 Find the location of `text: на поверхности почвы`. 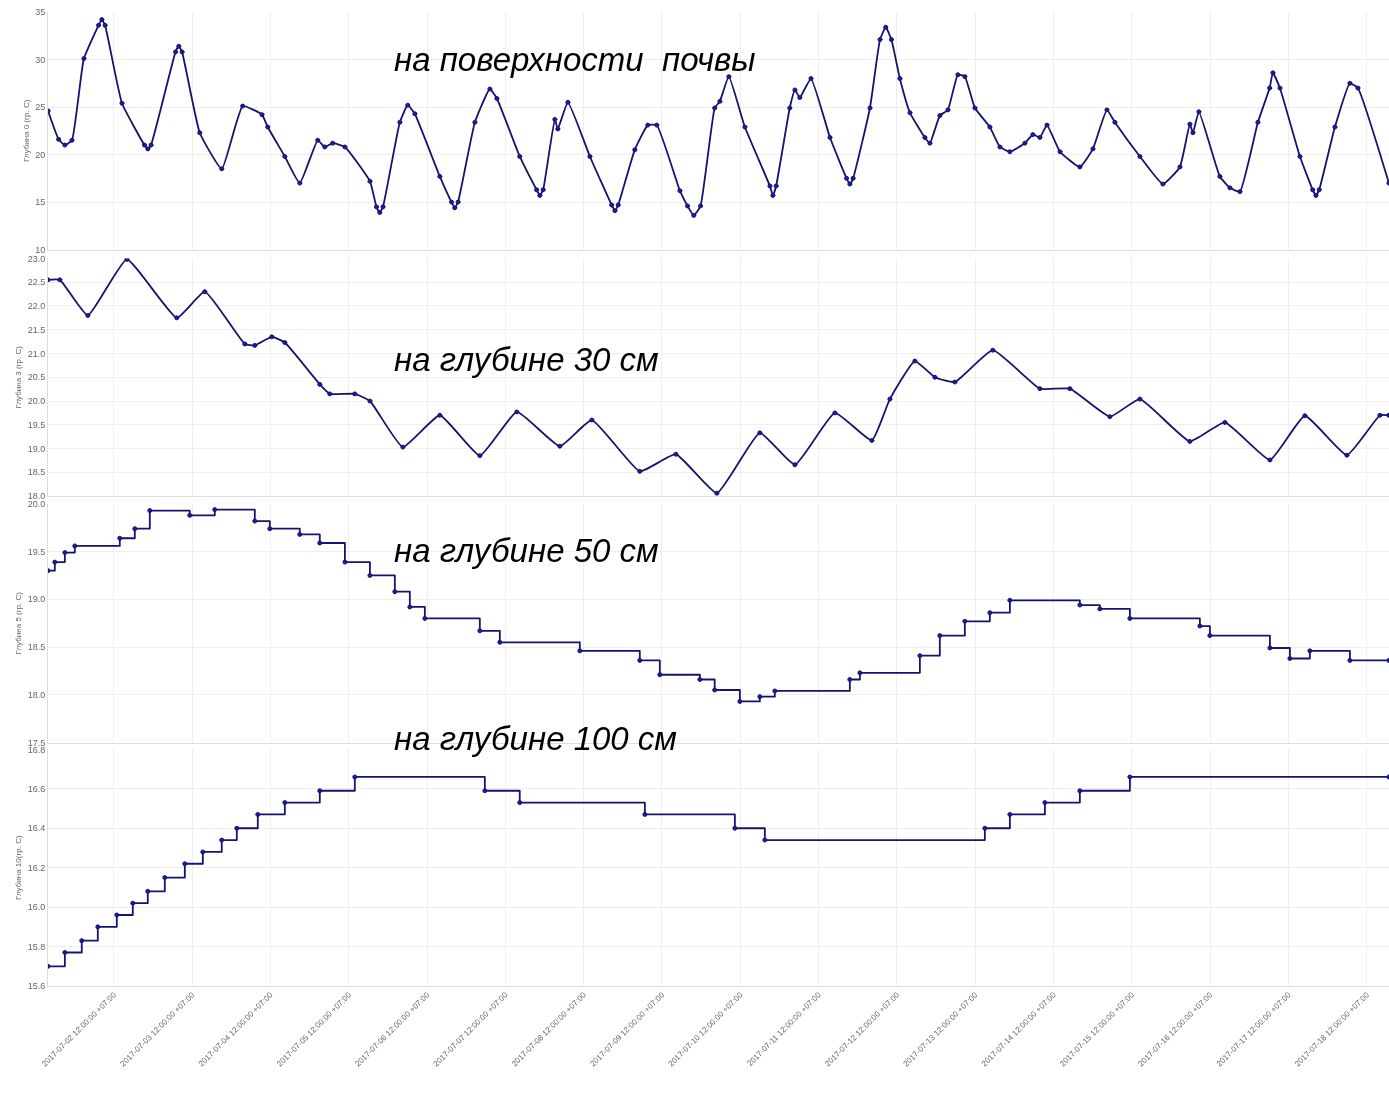

text: на поверхности почвы is located at coordinates (575, 59).